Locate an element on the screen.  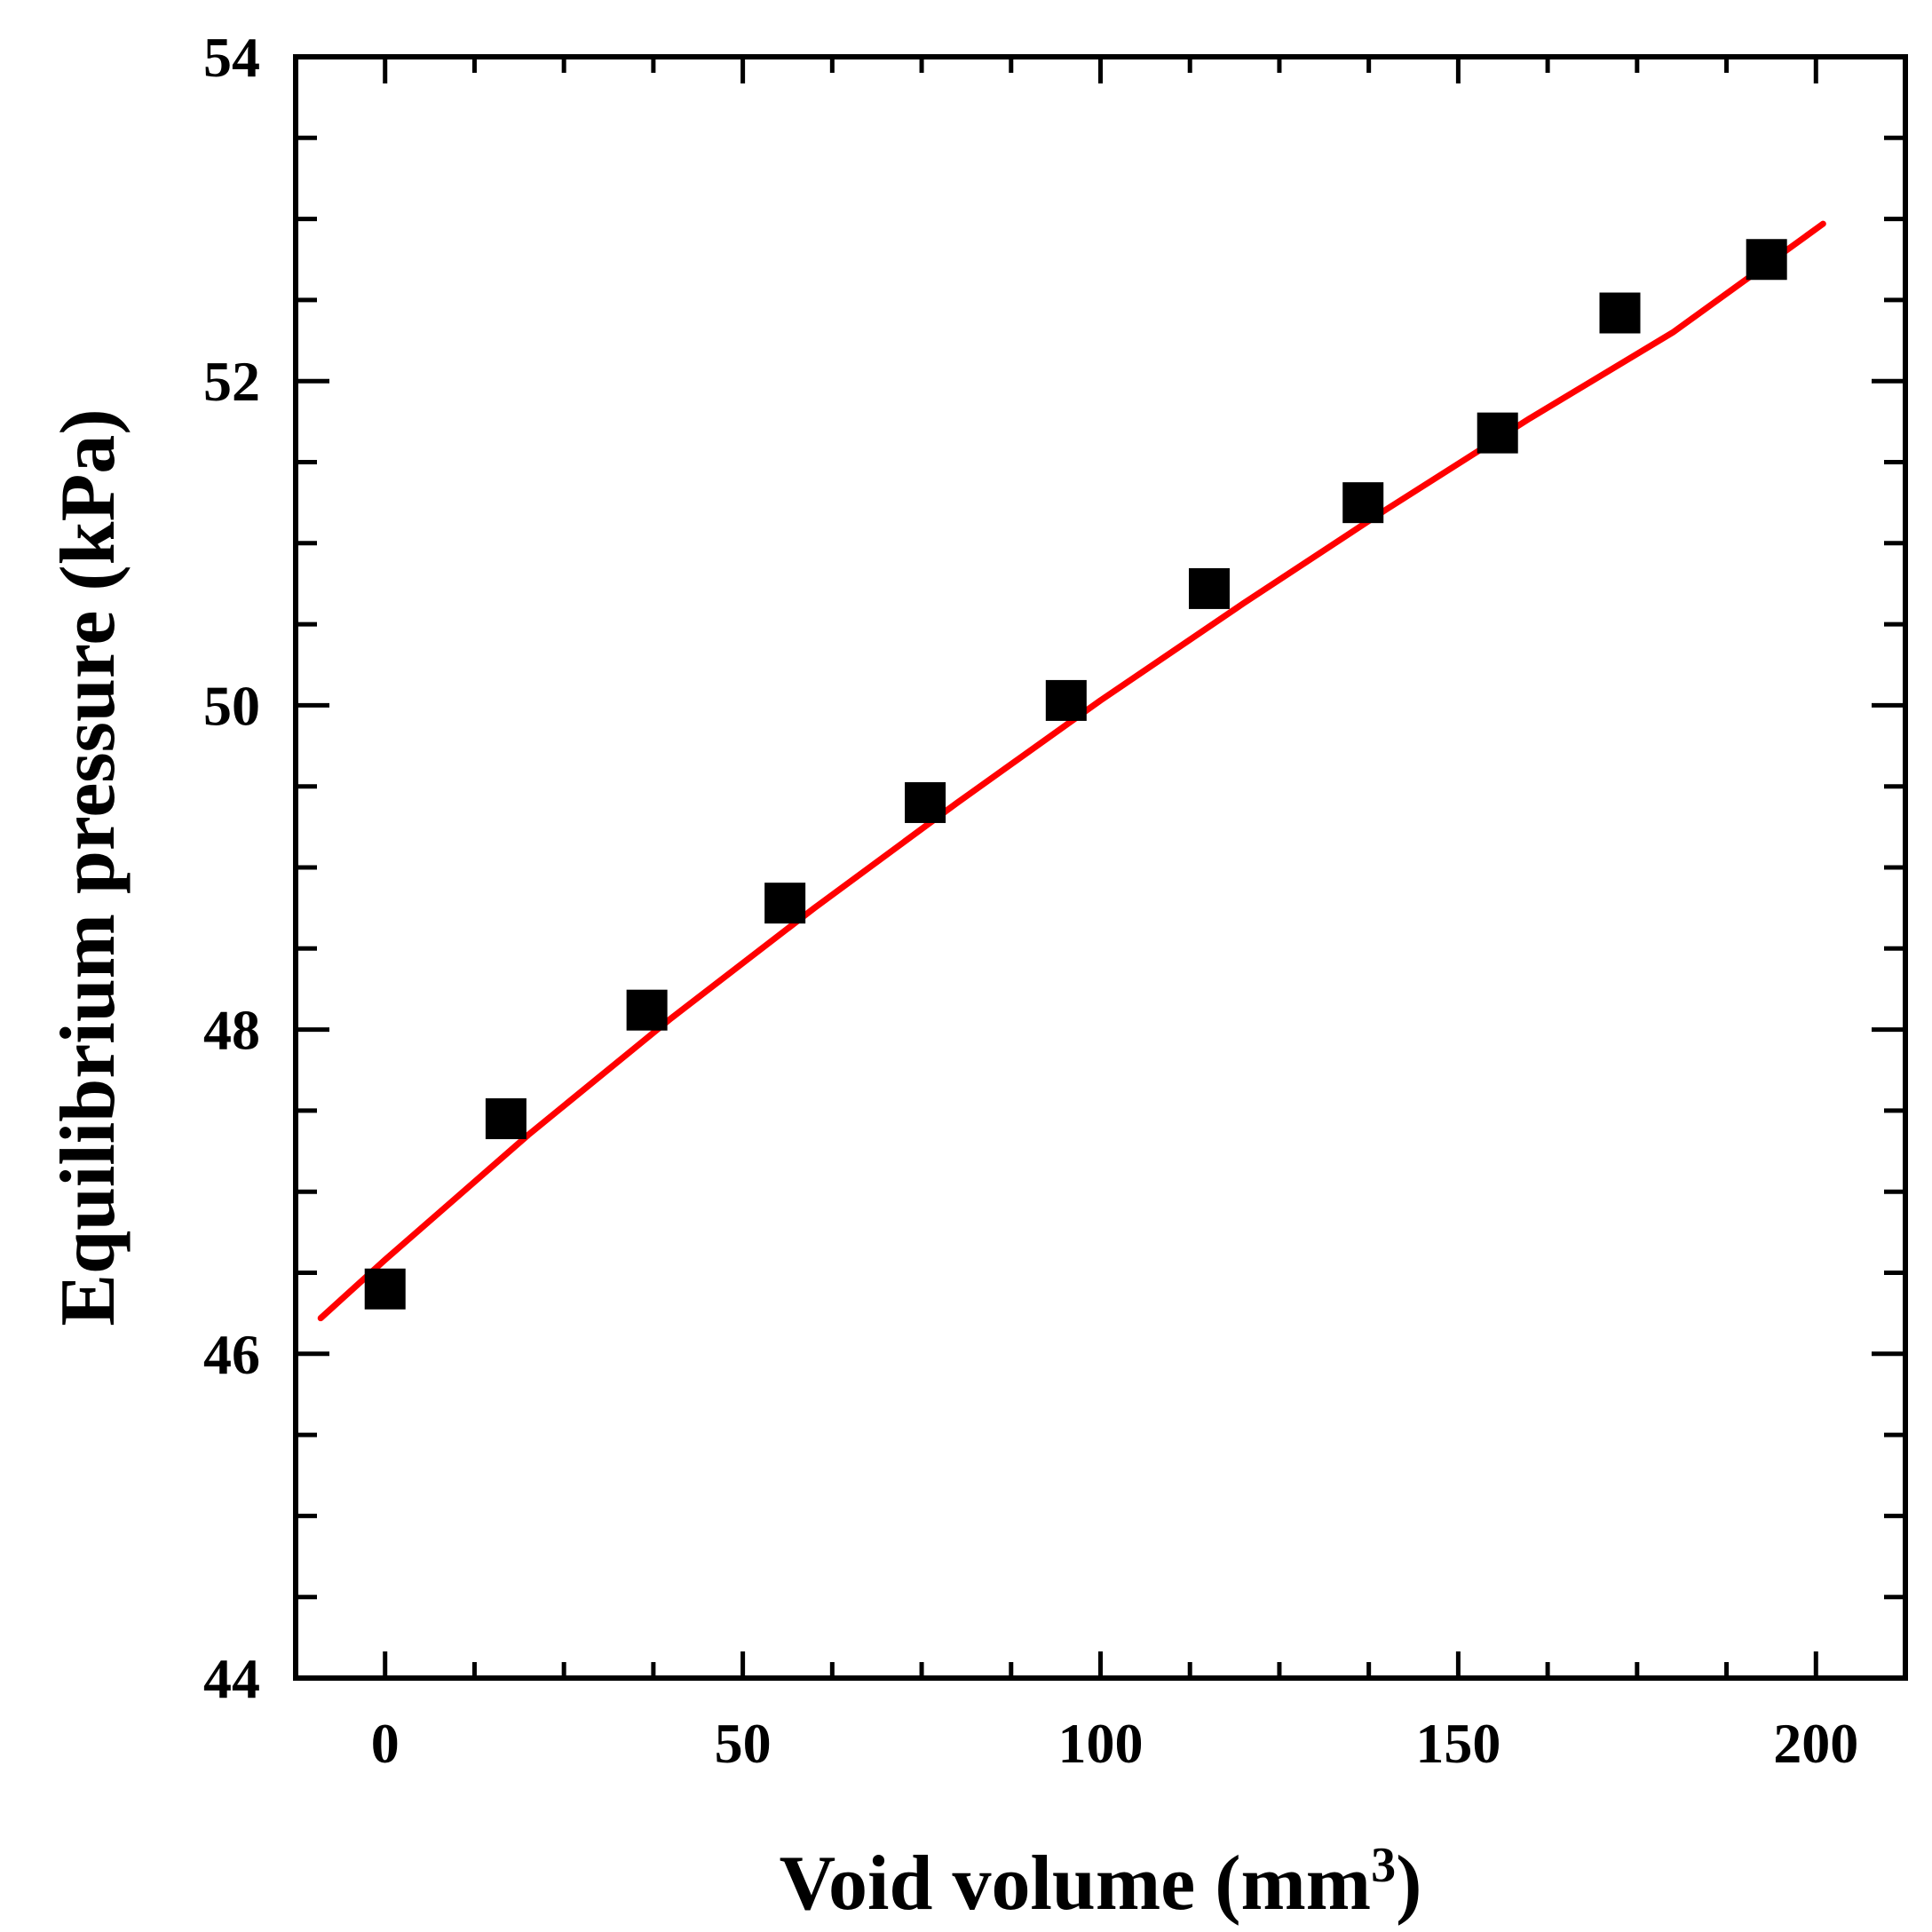
x-tick-label: 150 is located at coordinates (1457, 1743).